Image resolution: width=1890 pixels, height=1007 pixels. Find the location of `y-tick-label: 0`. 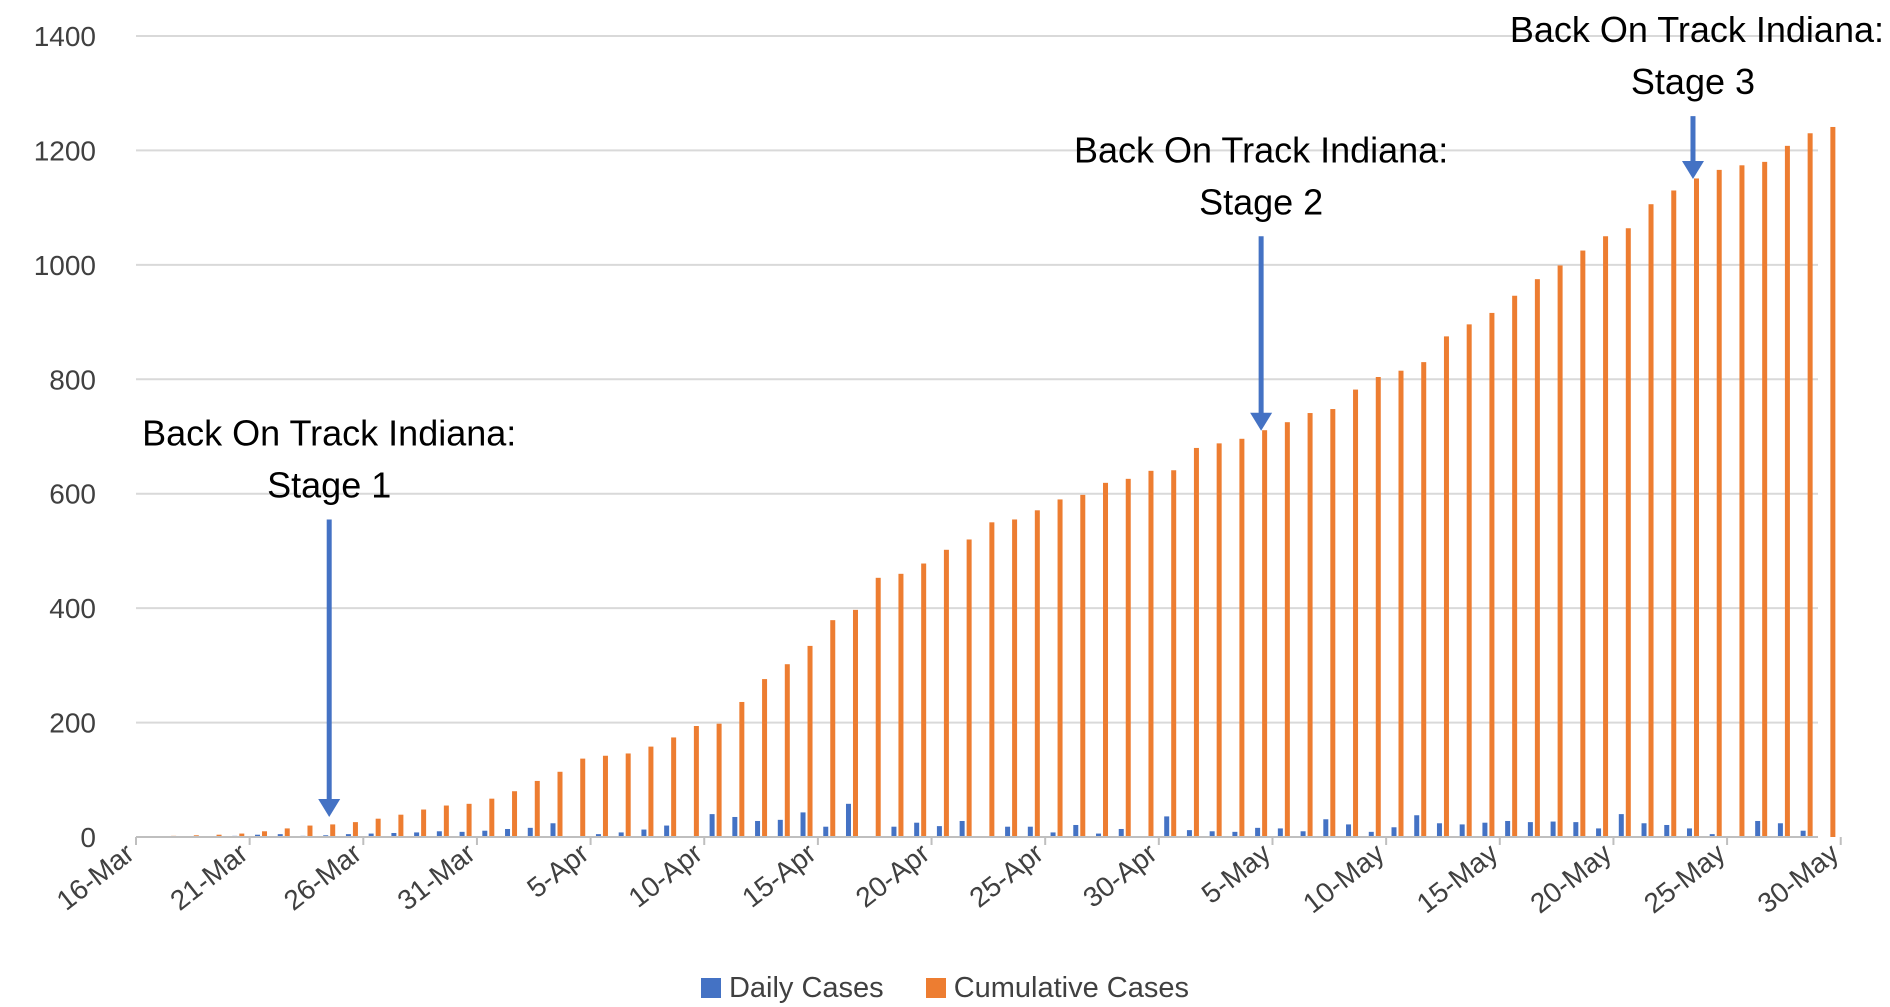

y-tick-label: 0 is located at coordinates (88, 837).